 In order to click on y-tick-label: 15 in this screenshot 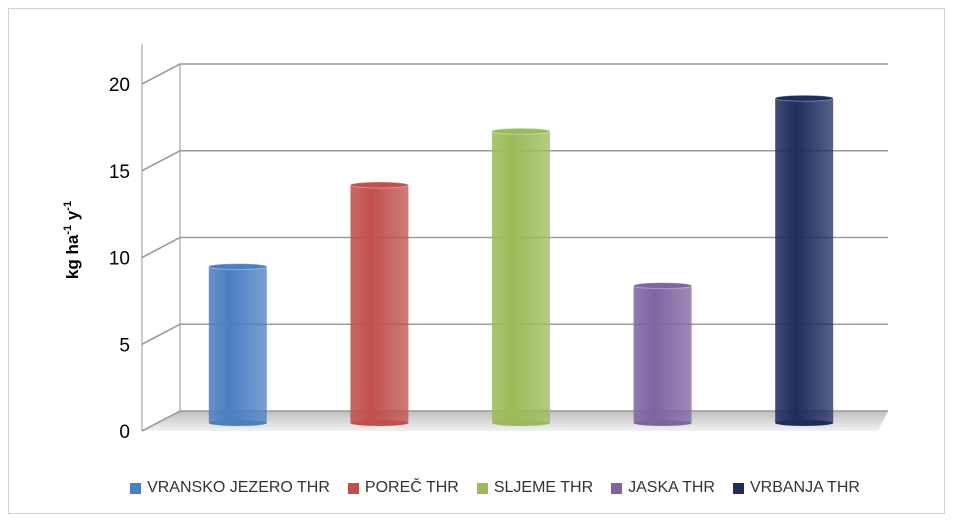, I will do `click(119, 172)`.